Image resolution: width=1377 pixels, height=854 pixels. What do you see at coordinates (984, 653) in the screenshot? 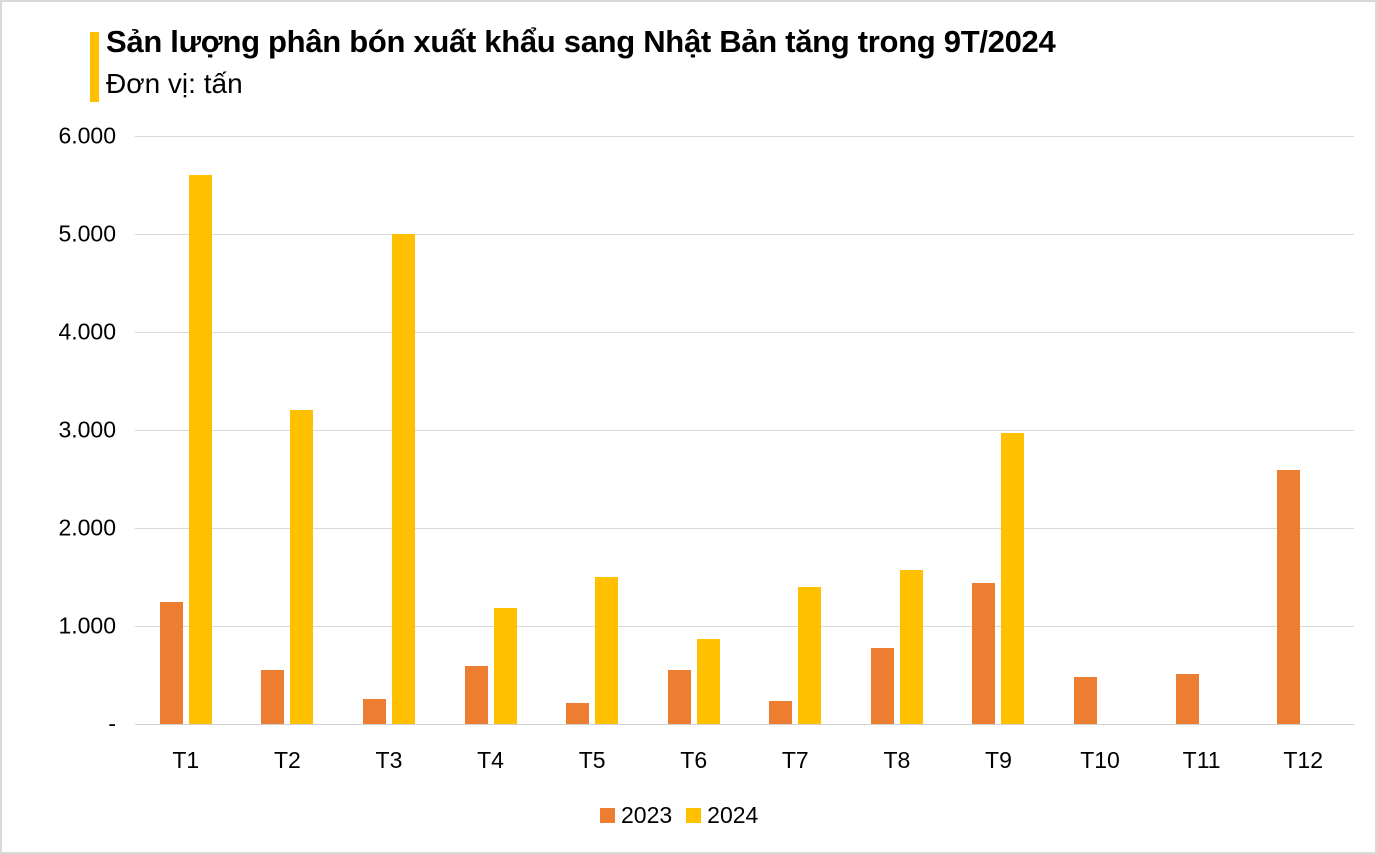
I see `bar-2023-t9` at bounding box center [984, 653].